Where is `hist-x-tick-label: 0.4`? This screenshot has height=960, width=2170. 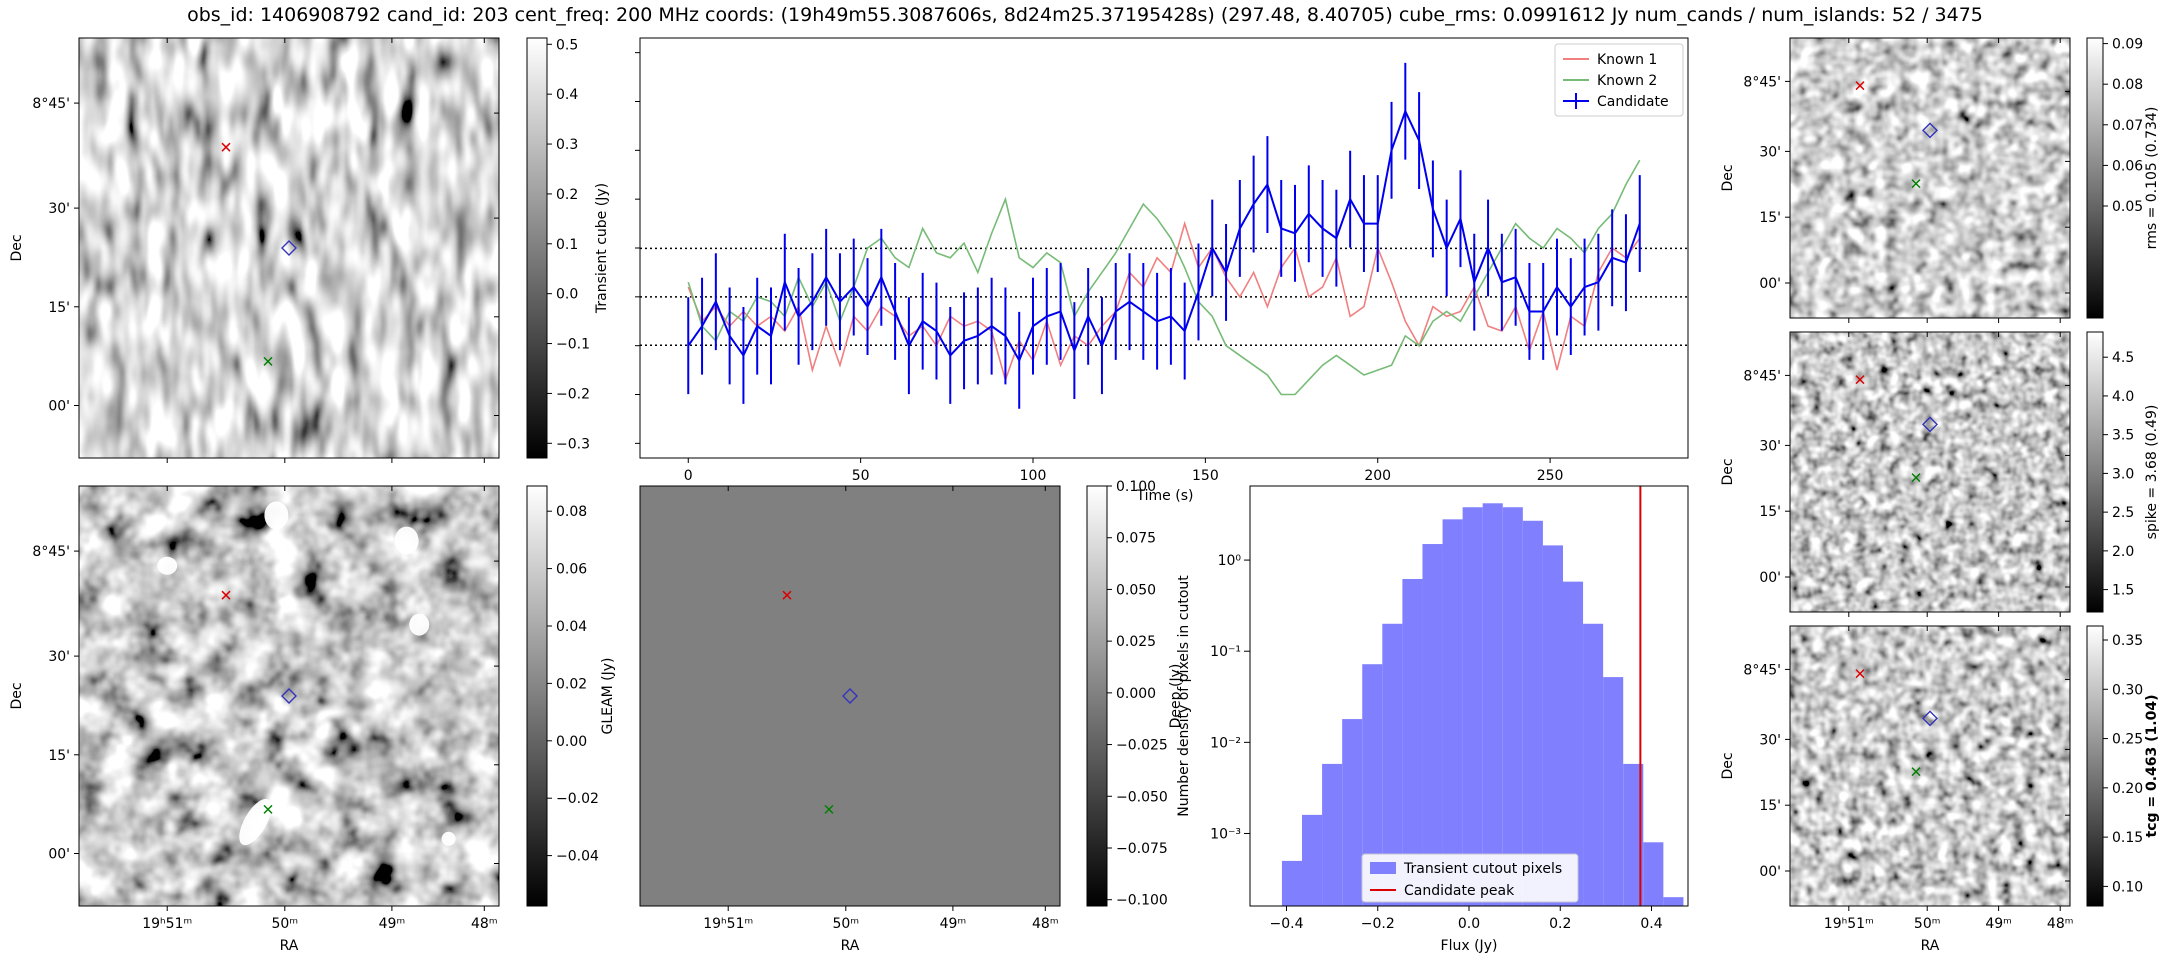 hist-x-tick-label: 0.4 is located at coordinates (1651, 924).